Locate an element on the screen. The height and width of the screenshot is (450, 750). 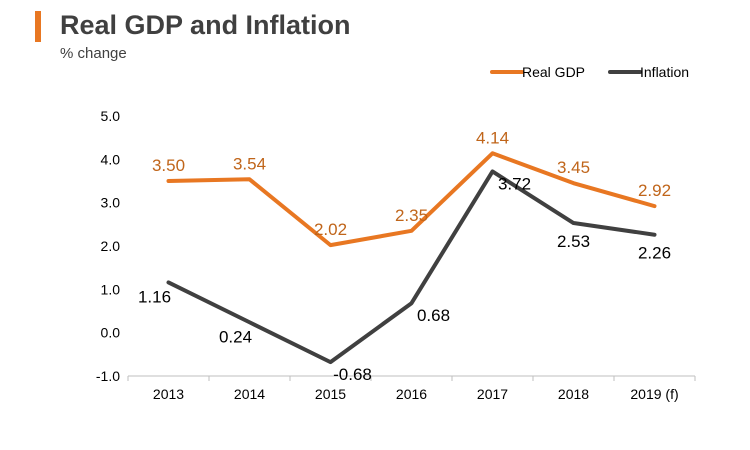
y-tick-label: -1.0 is located at coordinates (108, 376).